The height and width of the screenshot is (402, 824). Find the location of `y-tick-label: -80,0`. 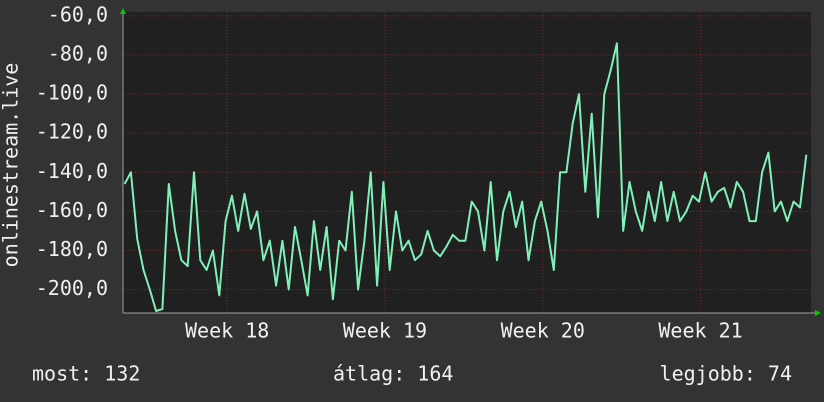

y-tick-label: -80,0 is located at coordinates (78, 54).